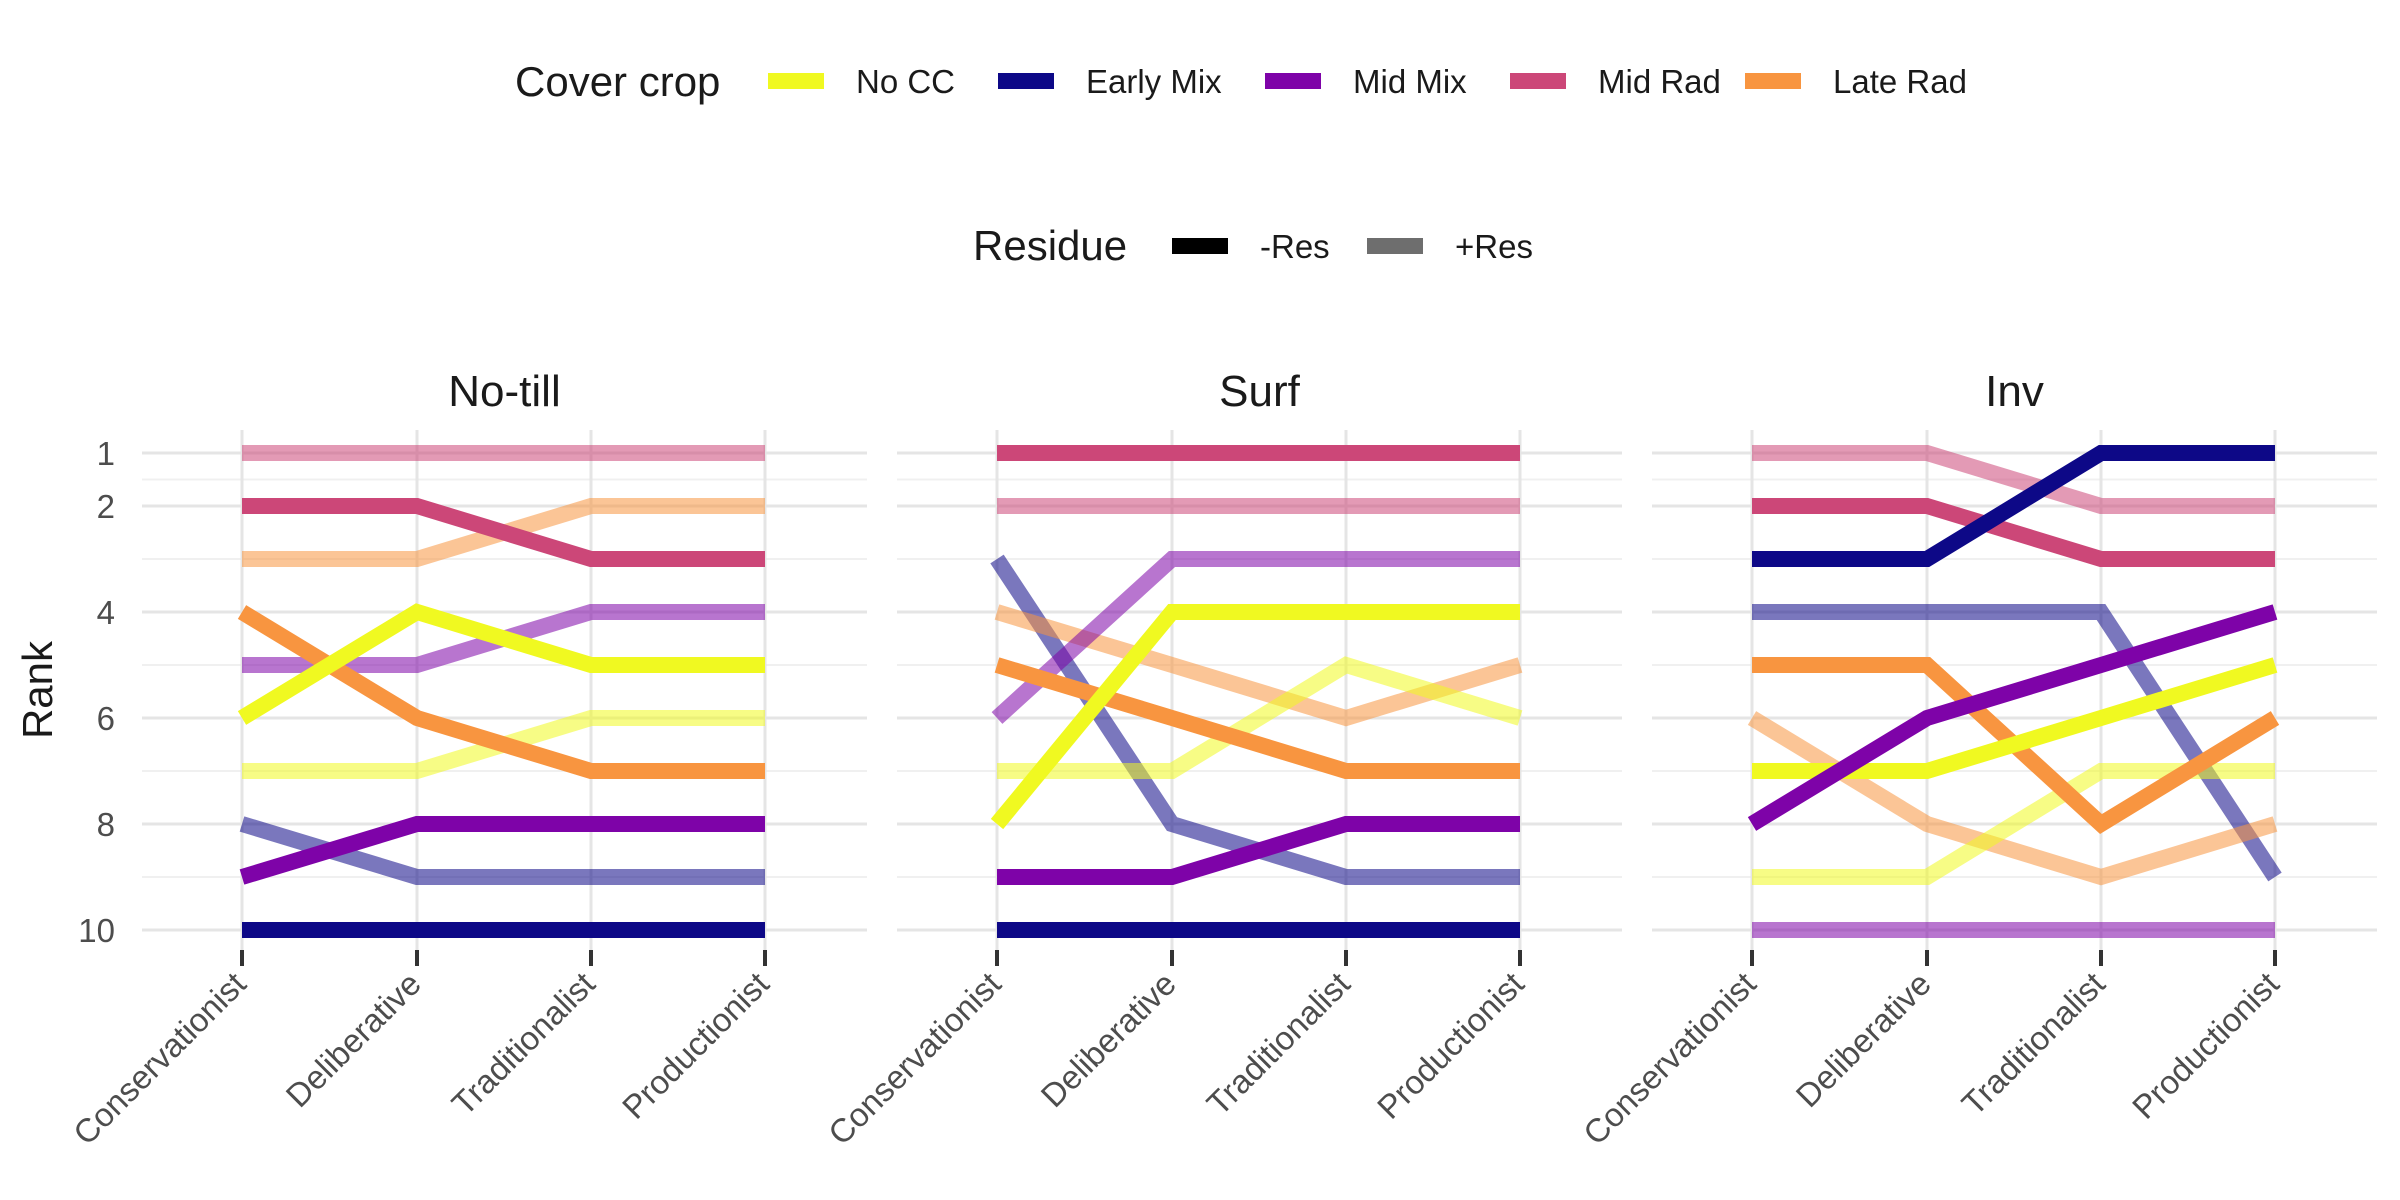 The width and height of the screenshot is (2400, 1200). What do you see at coordinates (504, 391) in the screenshot?
I see `panel-title-no-till: No-till` at bounding box center [504, 391].